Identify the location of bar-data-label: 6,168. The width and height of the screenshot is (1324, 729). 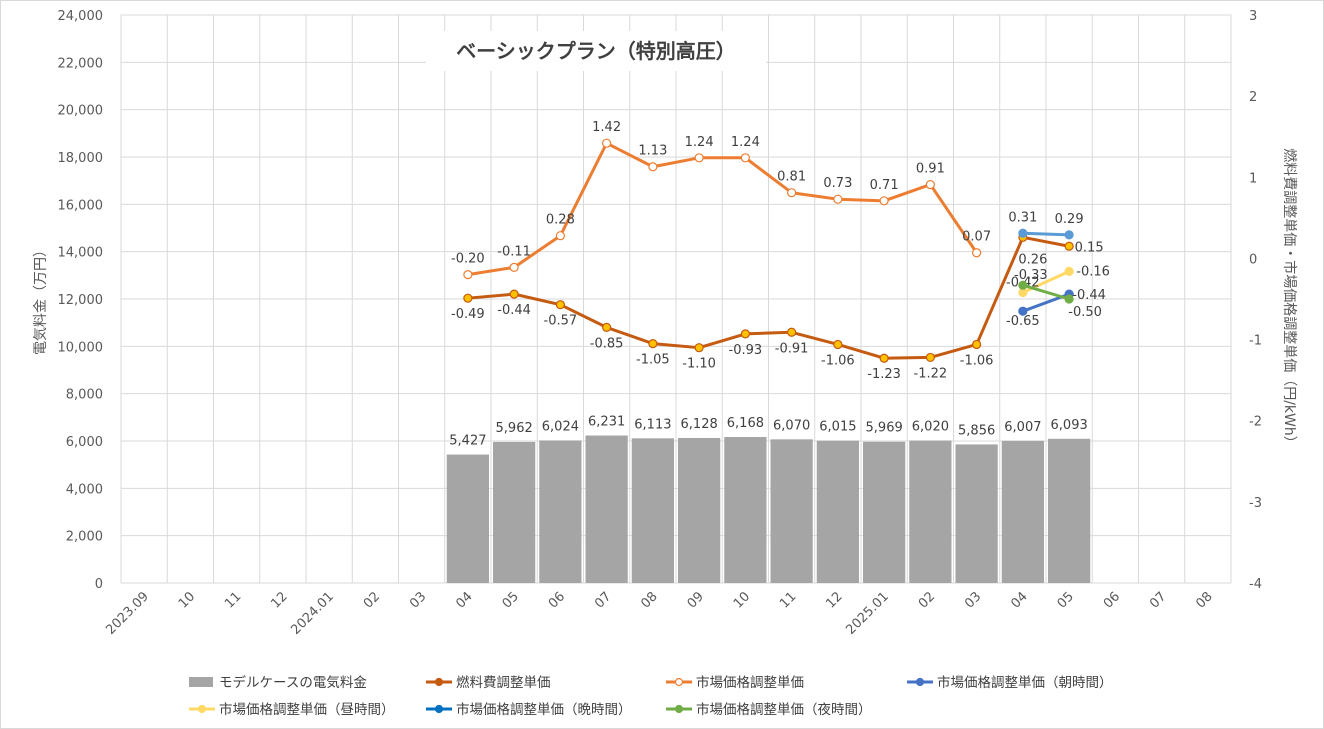
(745, 423).